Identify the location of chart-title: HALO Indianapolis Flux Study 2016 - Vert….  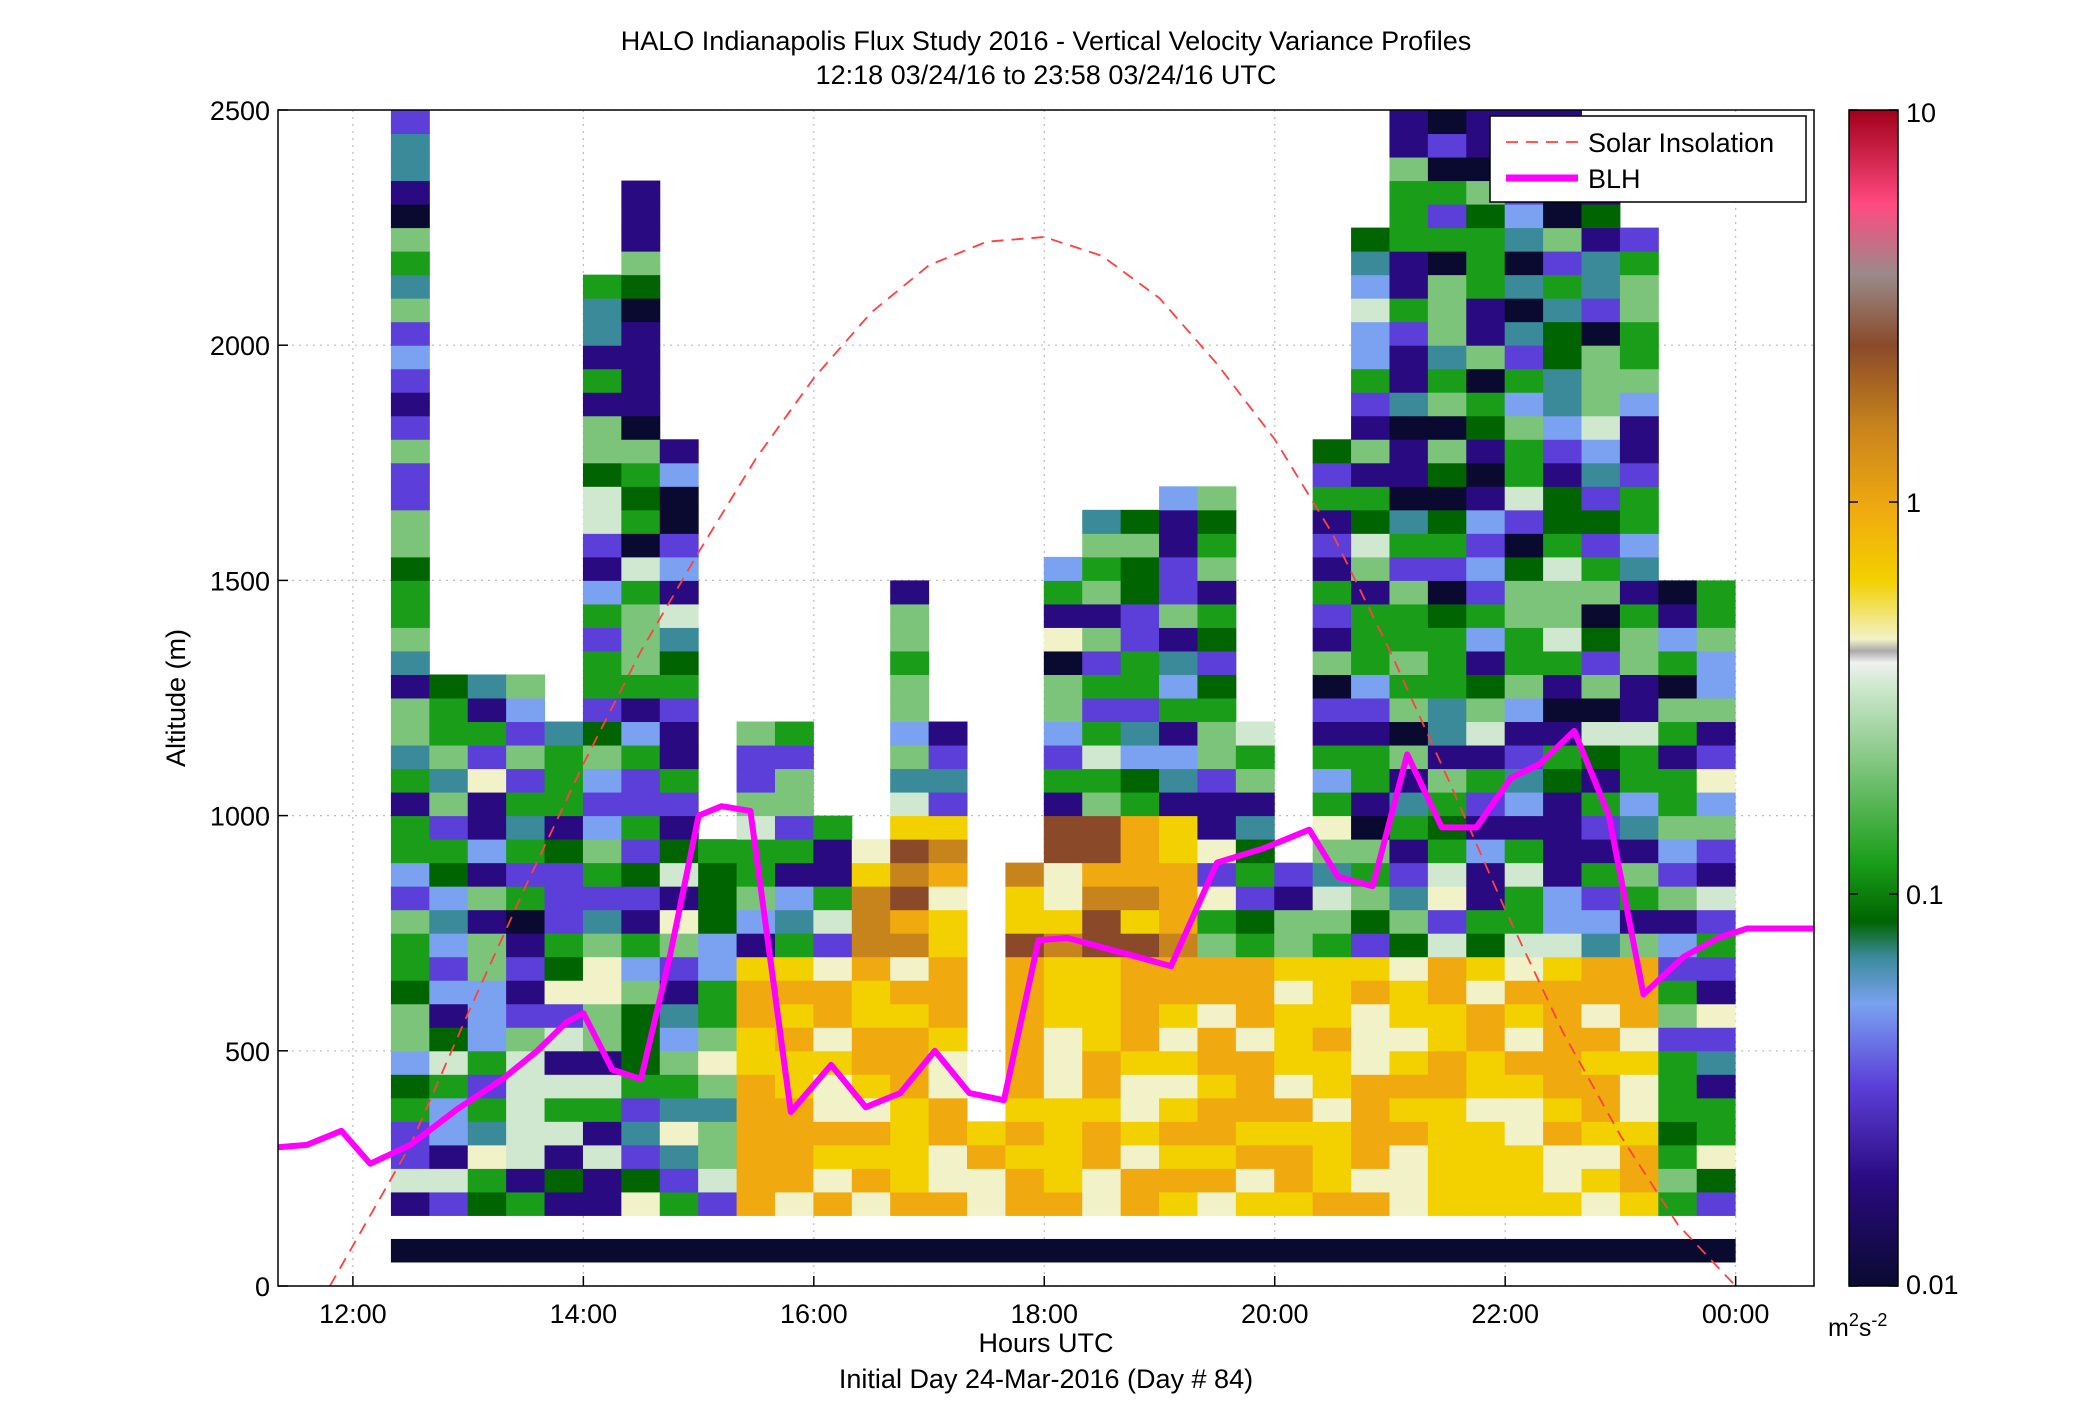
(1046, 41).